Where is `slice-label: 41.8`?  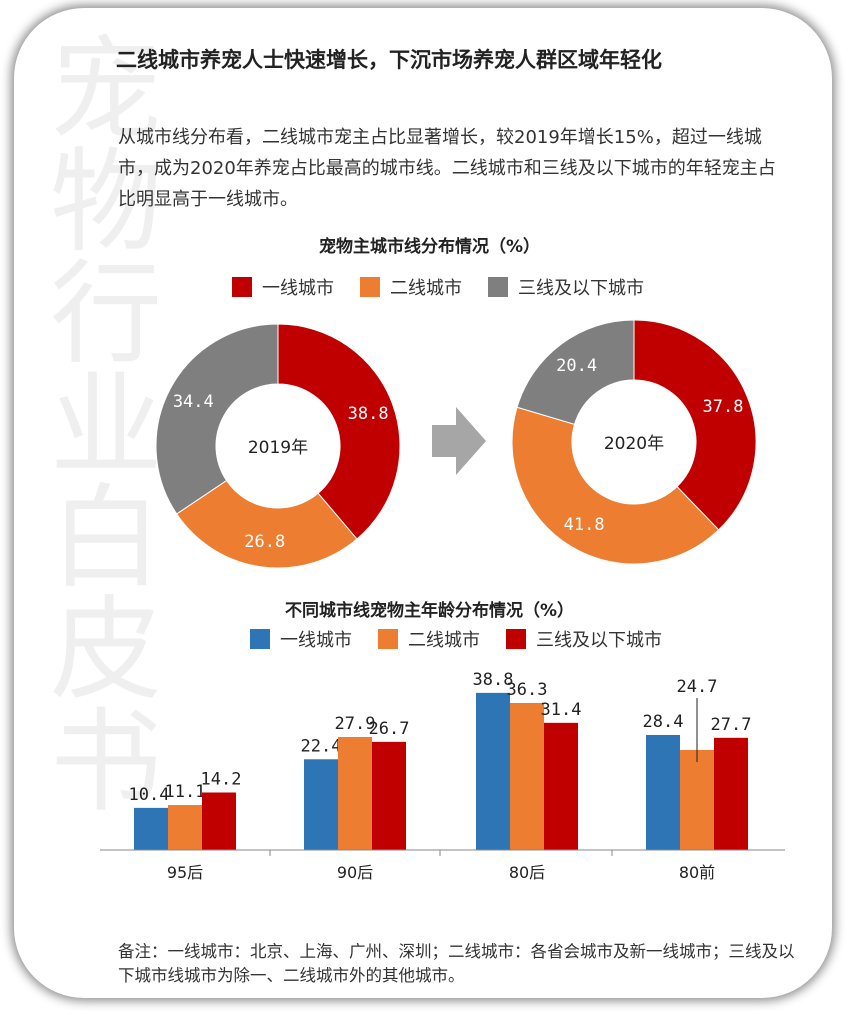
slice-label: 41.8 is located at coordinates (584, 525).